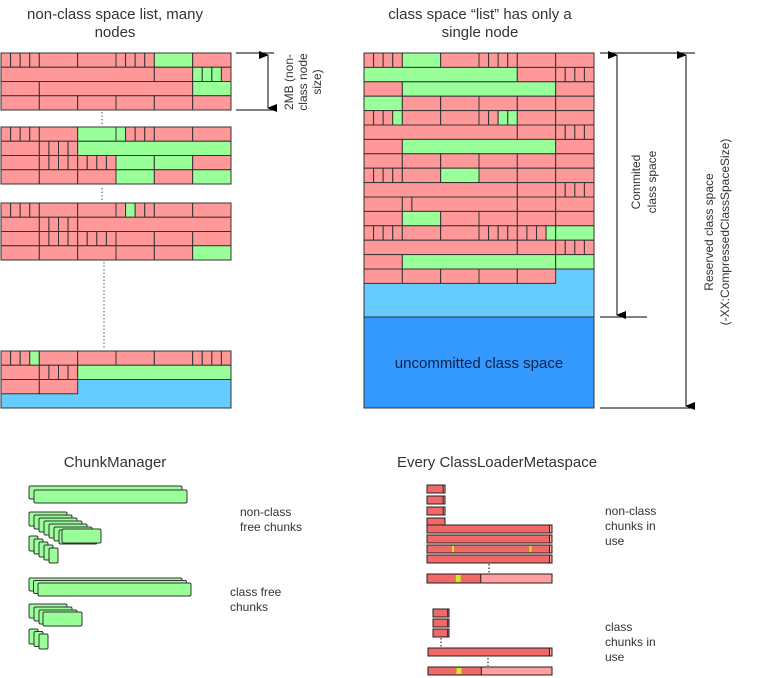 This screenshot has height=678, width=764. I want to click on chunkmanager-title: ChunkManager, so click(115, 462).